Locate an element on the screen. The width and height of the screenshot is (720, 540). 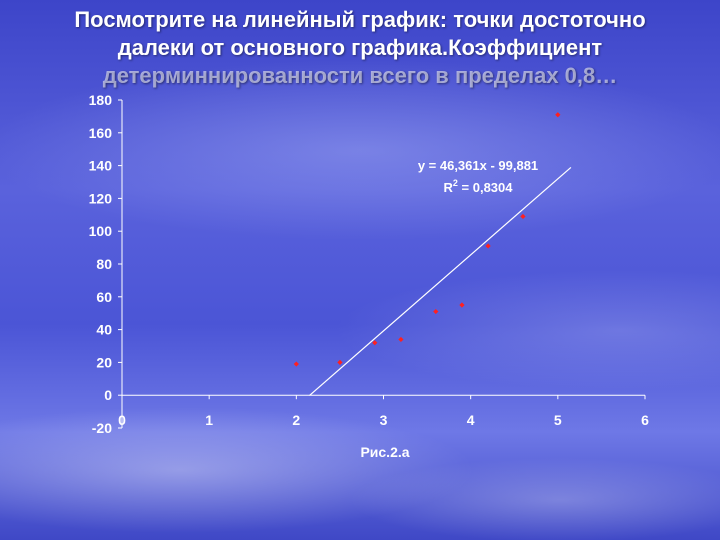
y-tick-label: 60 is located at coordinates (104, 297).